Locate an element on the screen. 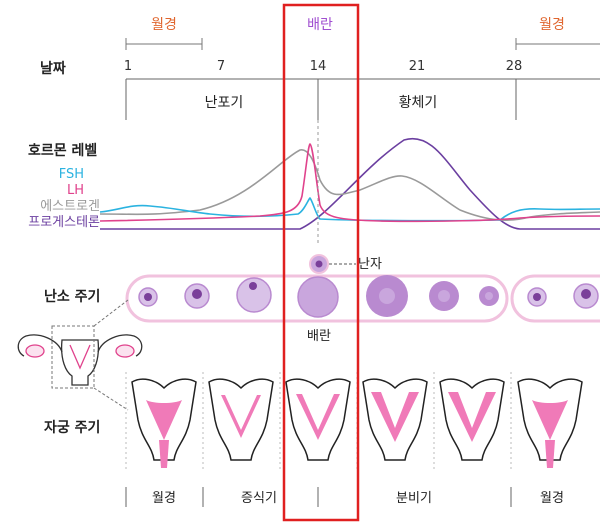 Image resolution: width=600 pixels, height=527 pixels. hormone-curves is located at coordinates (349, 183).